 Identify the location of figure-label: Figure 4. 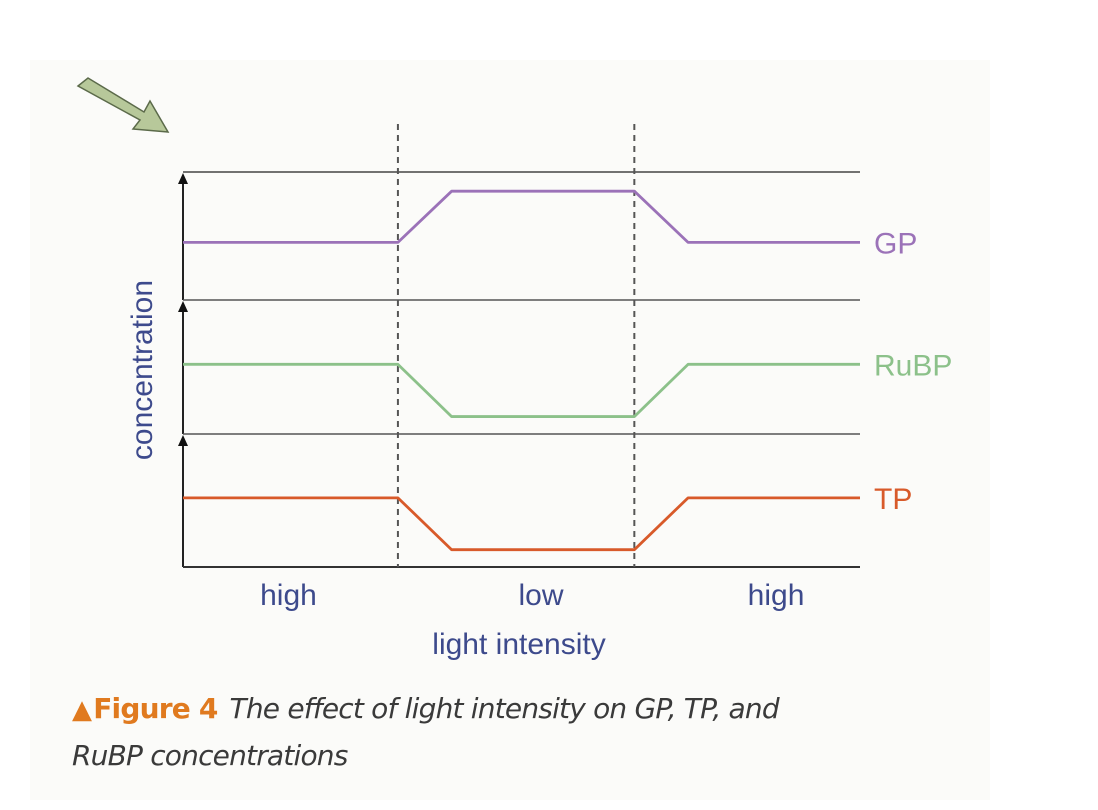
(155, 708).